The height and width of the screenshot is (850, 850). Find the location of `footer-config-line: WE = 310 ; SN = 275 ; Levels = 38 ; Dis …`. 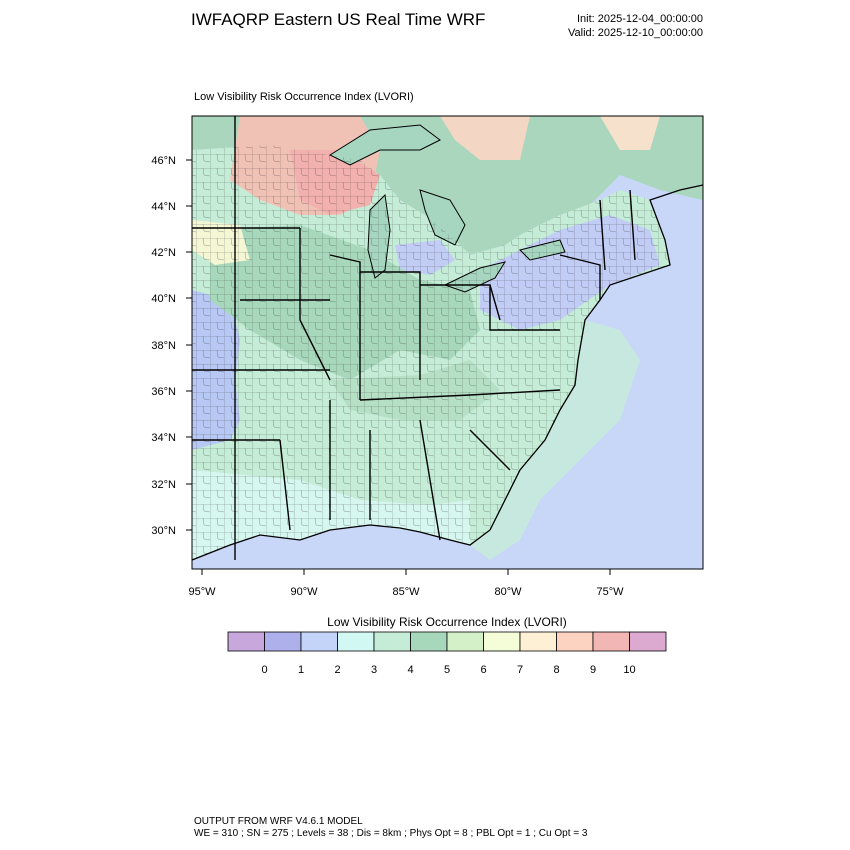

footer-config-line: WE = 310 ; SN = 275 ; Levels = 38 ; Dis … is located at coordinates (391, 833).